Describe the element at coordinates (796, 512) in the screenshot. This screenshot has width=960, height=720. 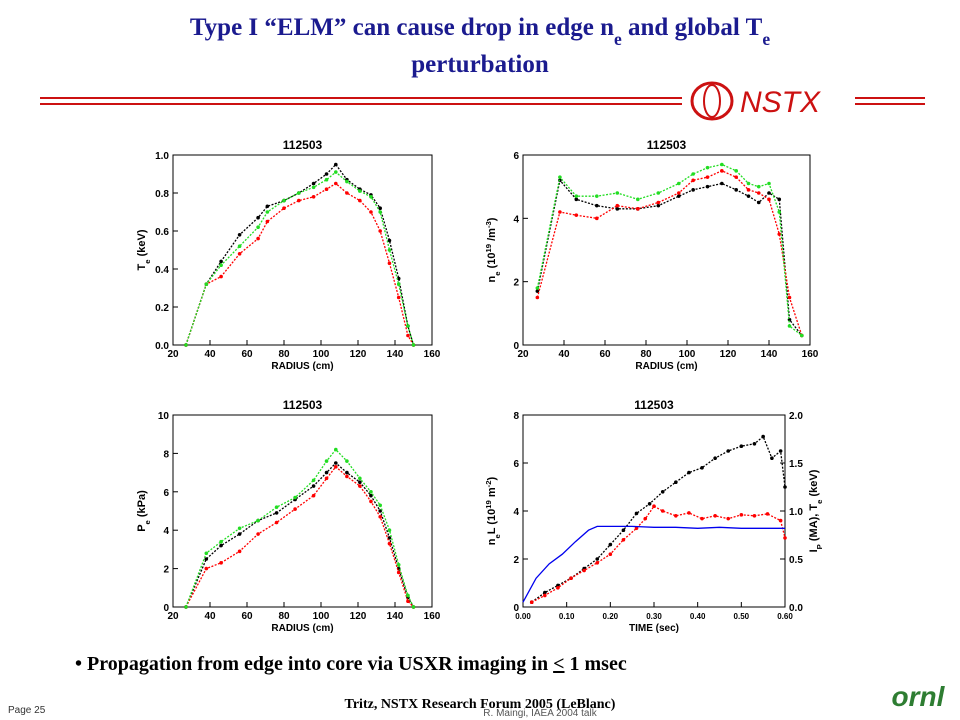
I see `y2-tick-label: 1.0` at that location.